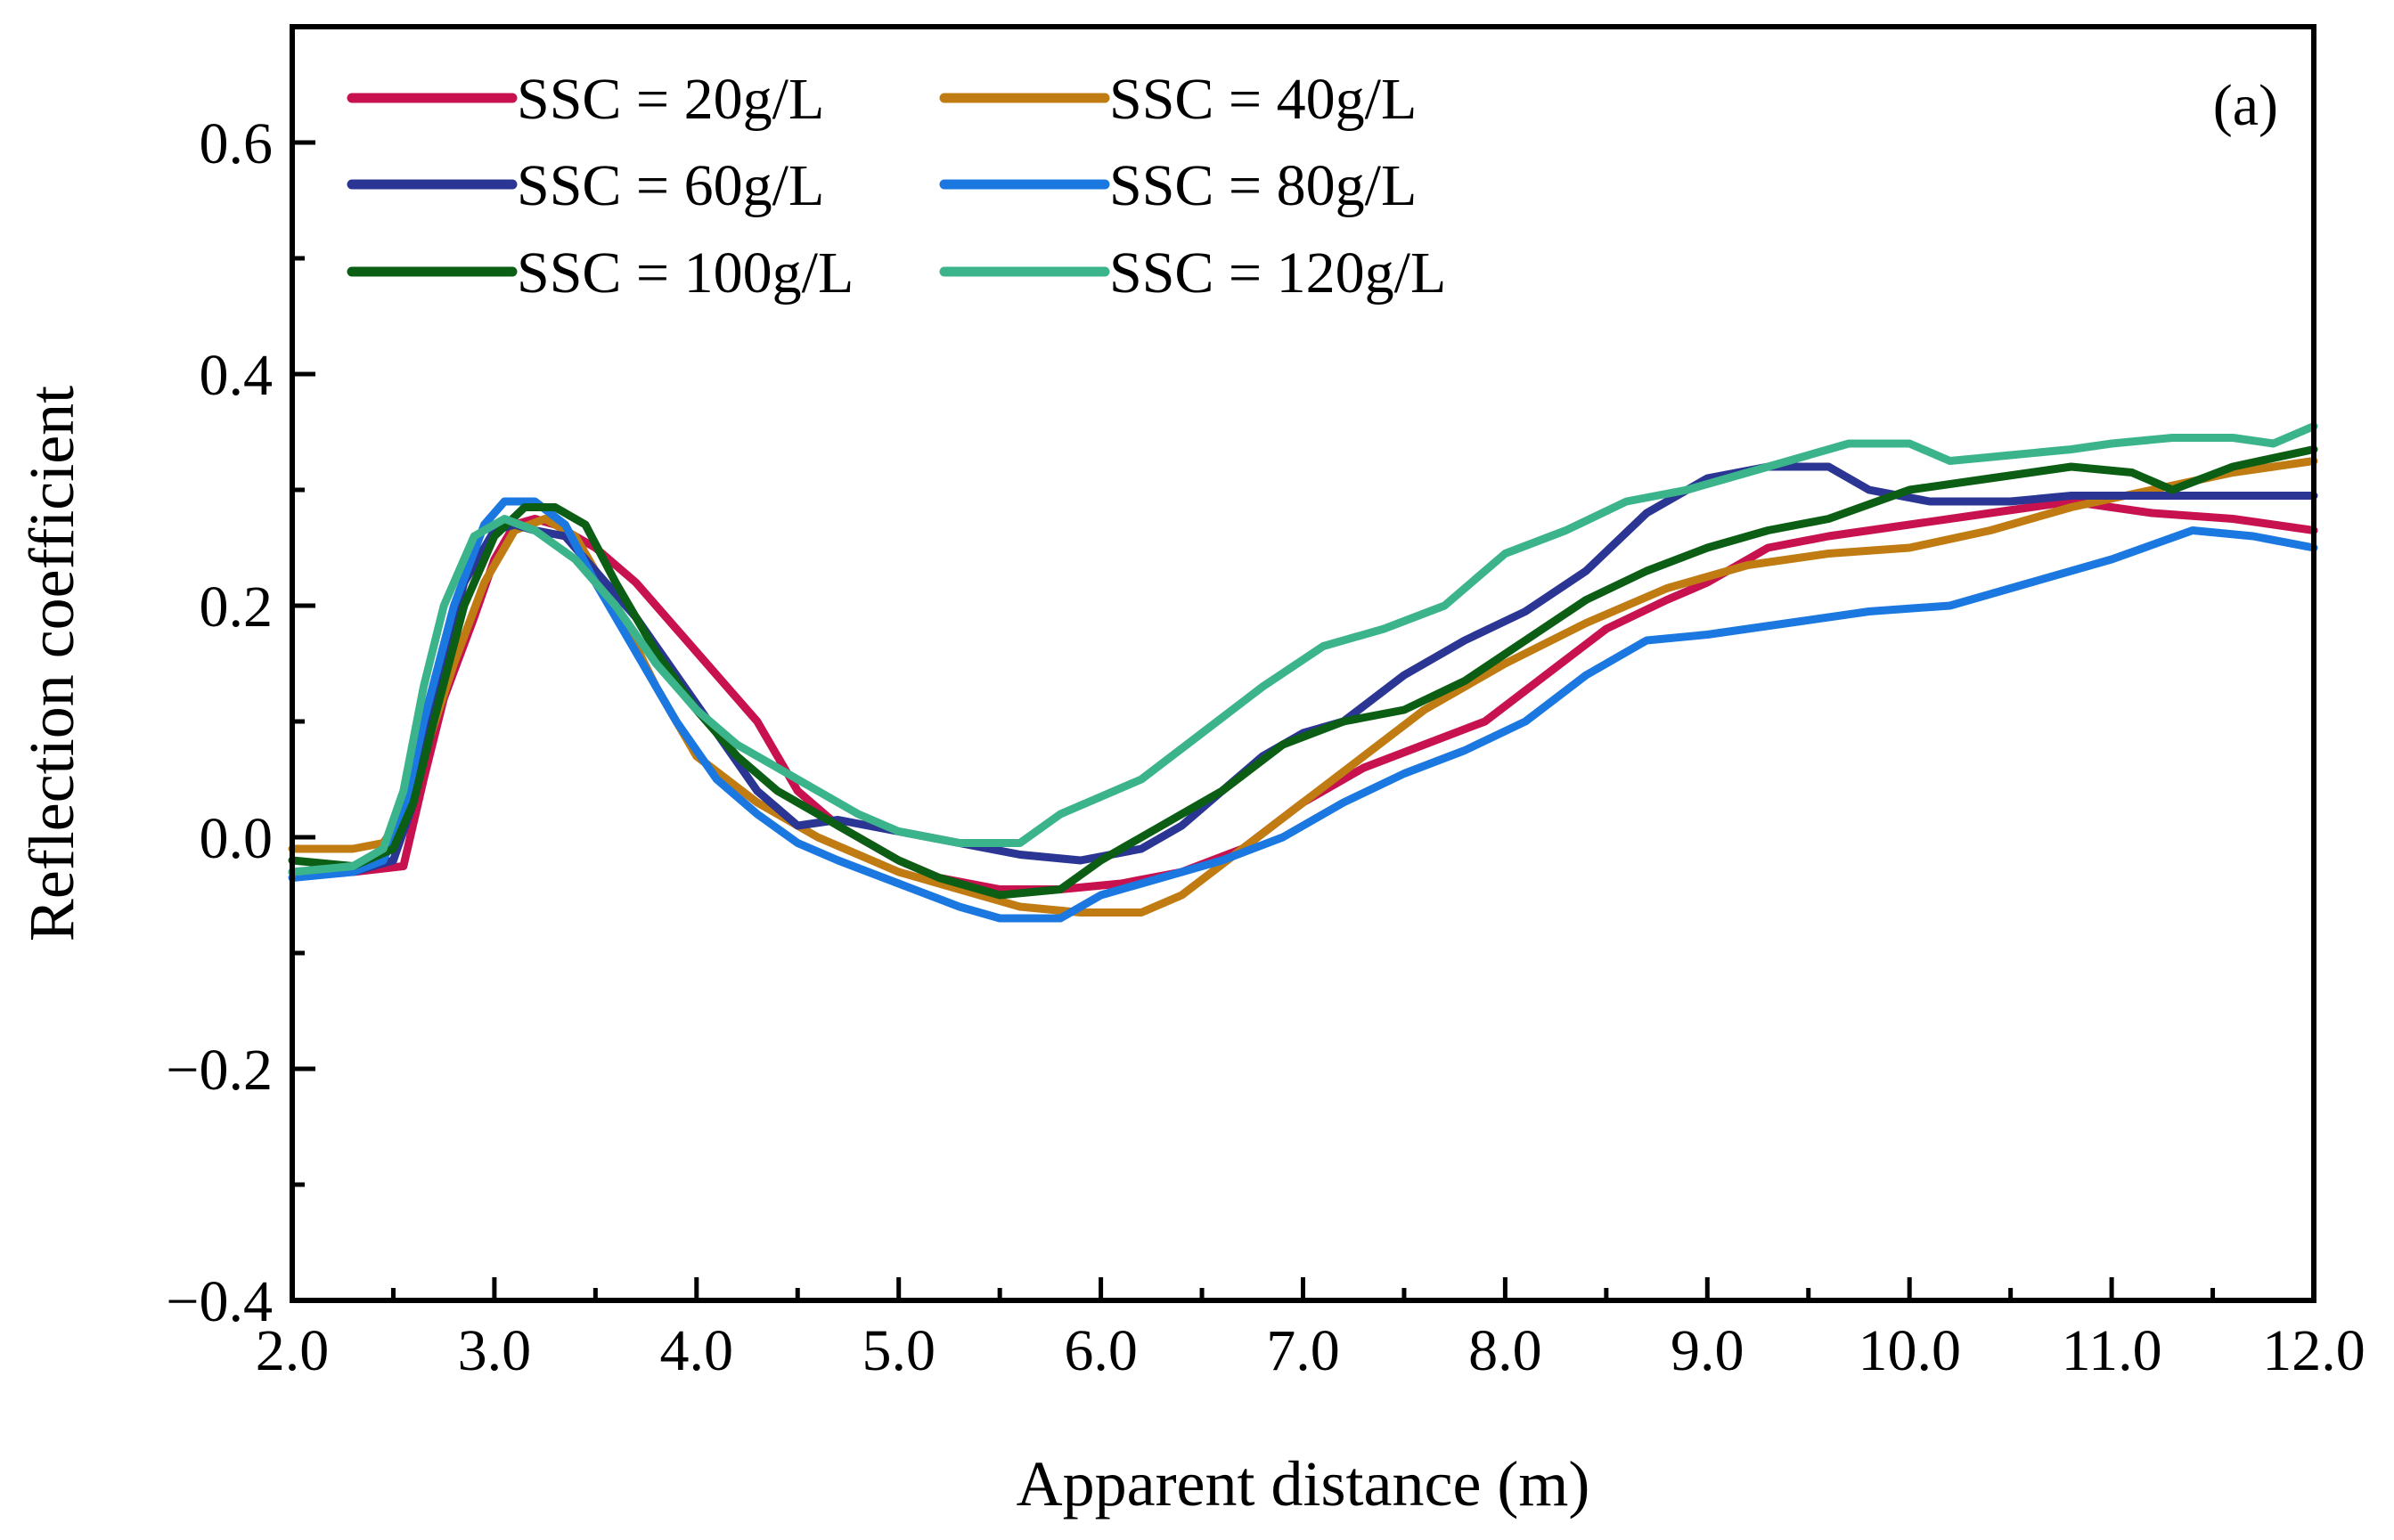  What do you see at coordinates (1101, 1350) in the screenshot?
I see `x-tick-label: 6.0` at bounding box center [1101, 1350].